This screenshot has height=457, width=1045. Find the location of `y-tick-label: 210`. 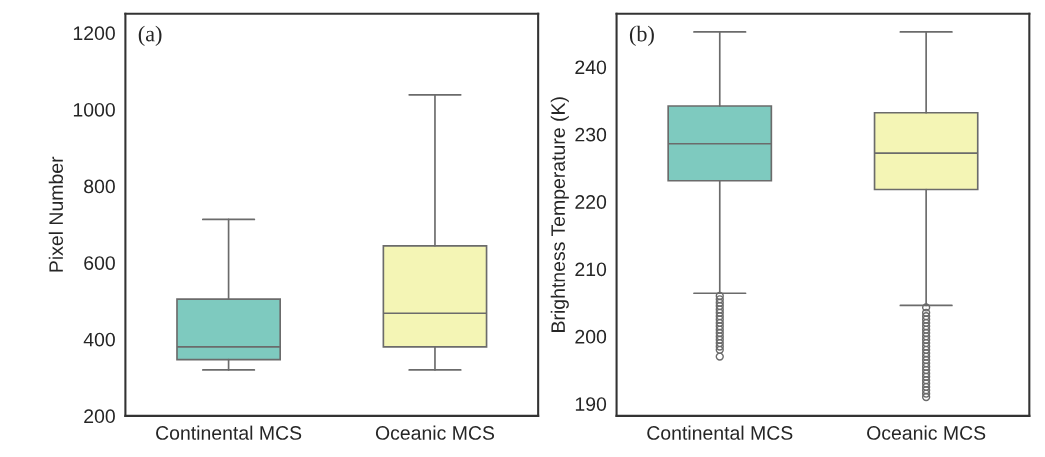

y-tick-label: 210 is located at coordinates (591, 269).